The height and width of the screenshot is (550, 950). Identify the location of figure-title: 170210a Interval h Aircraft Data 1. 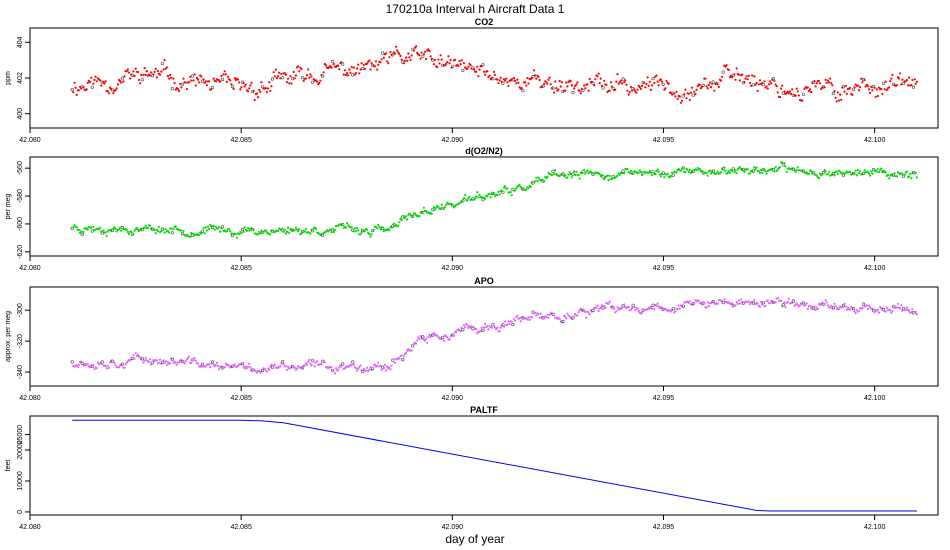
(475, 9).